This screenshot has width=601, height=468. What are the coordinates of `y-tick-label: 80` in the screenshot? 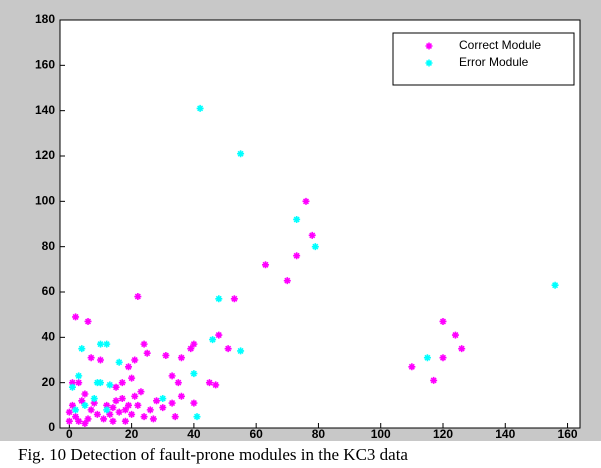 It's located at (49, 246).